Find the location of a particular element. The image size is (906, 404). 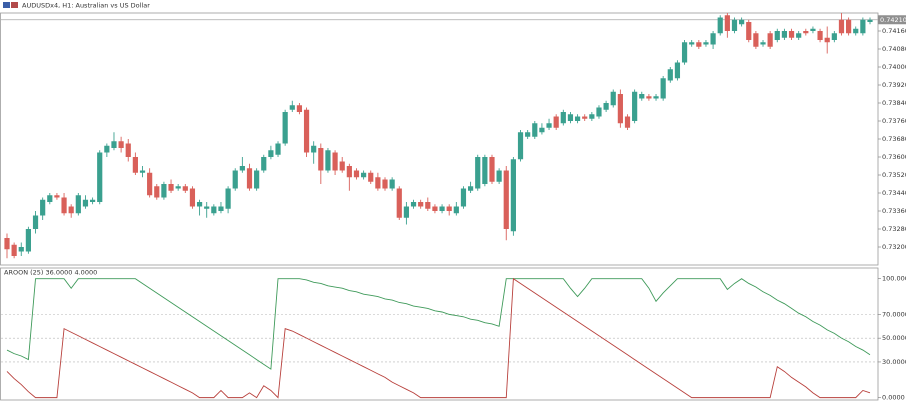

current-price-box is located at coordinates (892, 20).